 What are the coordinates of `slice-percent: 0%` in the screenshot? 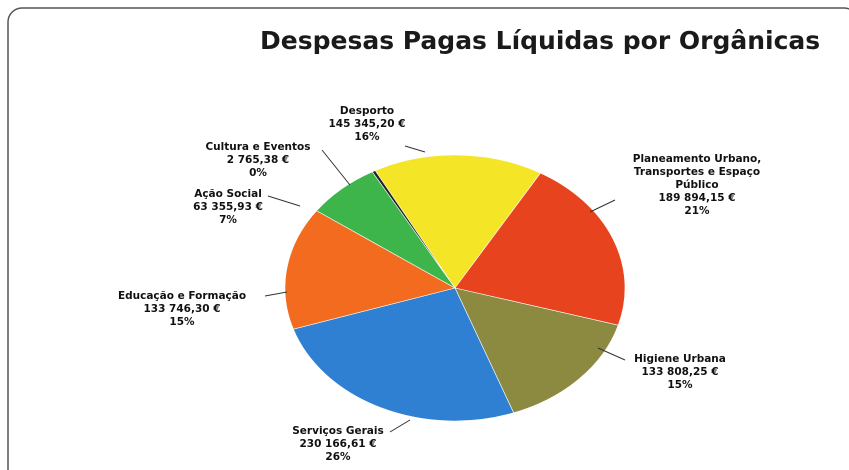 It's located at (258, 173).